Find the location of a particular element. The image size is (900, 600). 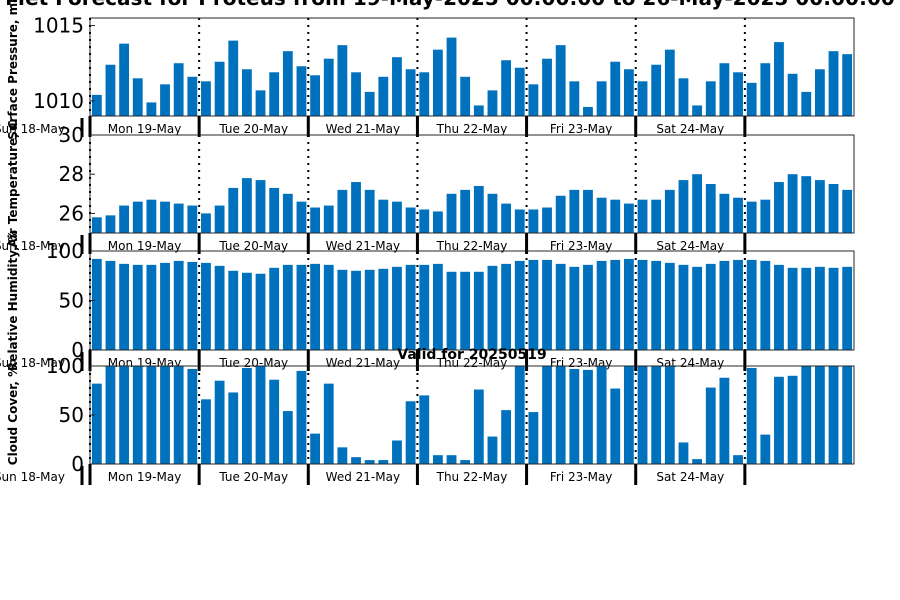

day-label: Wed 21-May is located at coordinates (363, 246).